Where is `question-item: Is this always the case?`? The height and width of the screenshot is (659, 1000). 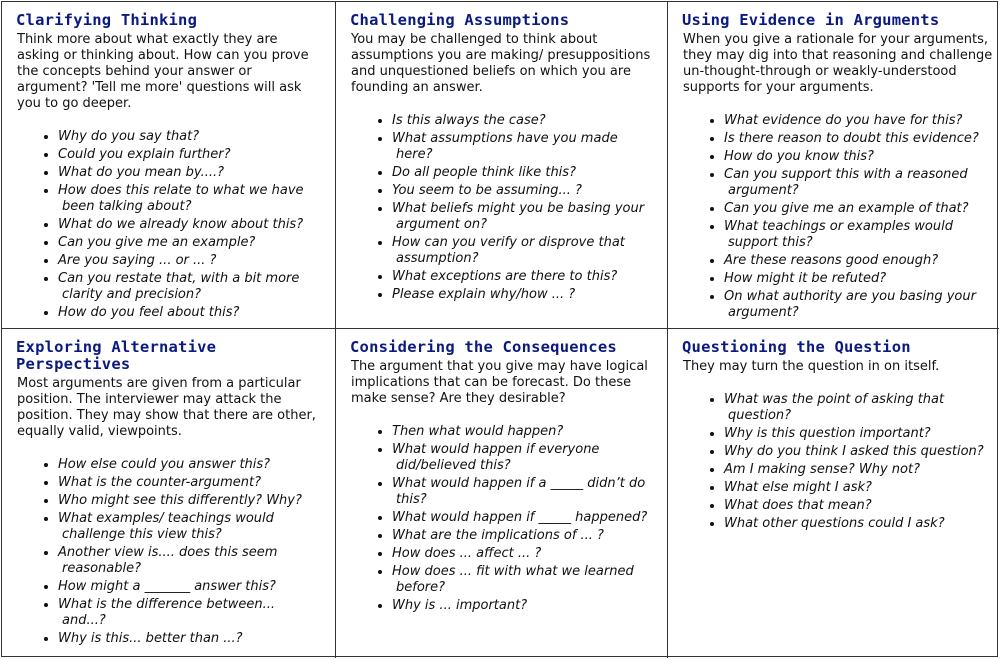 question-item: Is this always the case? is located at coordinates (522, 121).